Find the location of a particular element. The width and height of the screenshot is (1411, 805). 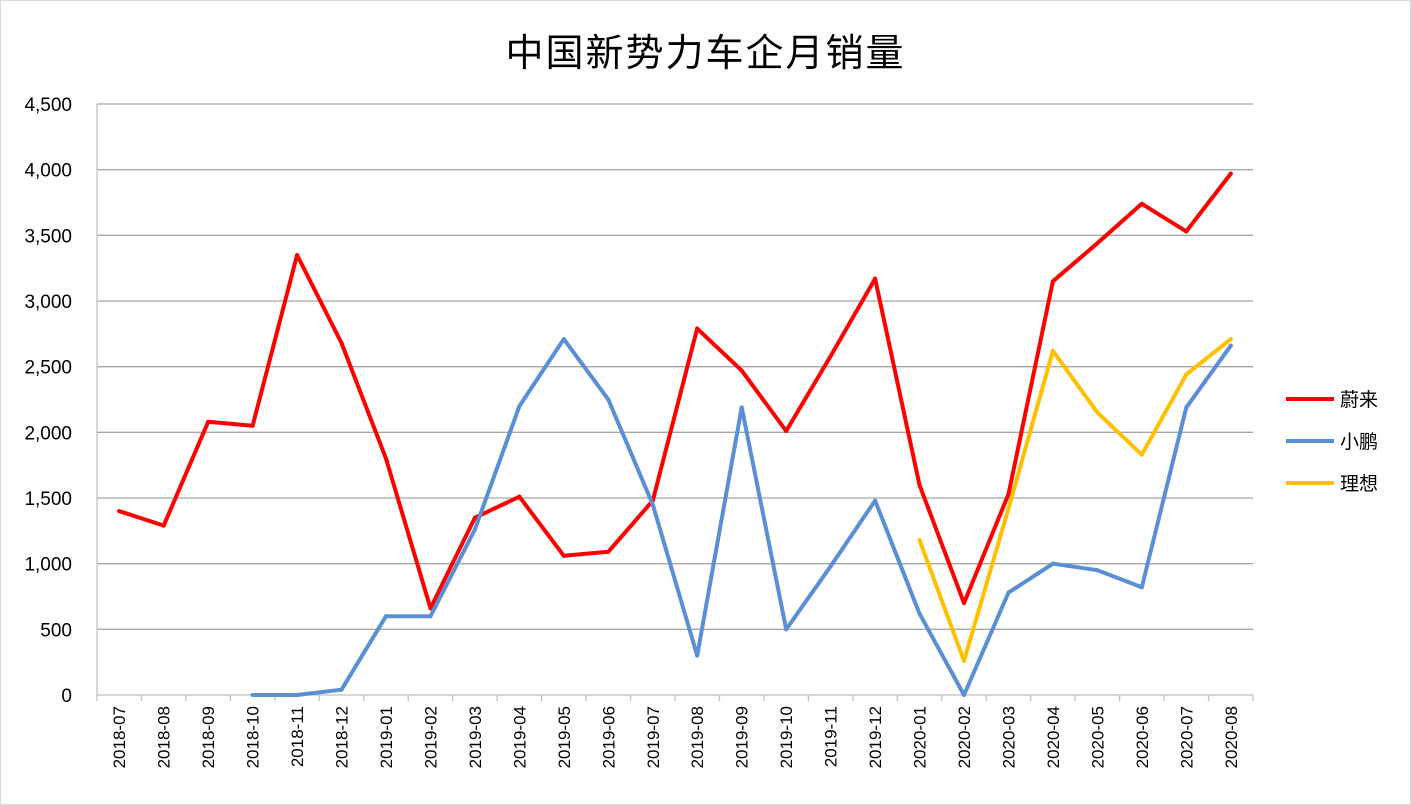

x-tick-label: 2019-10 is located at coordinates (786, 737).